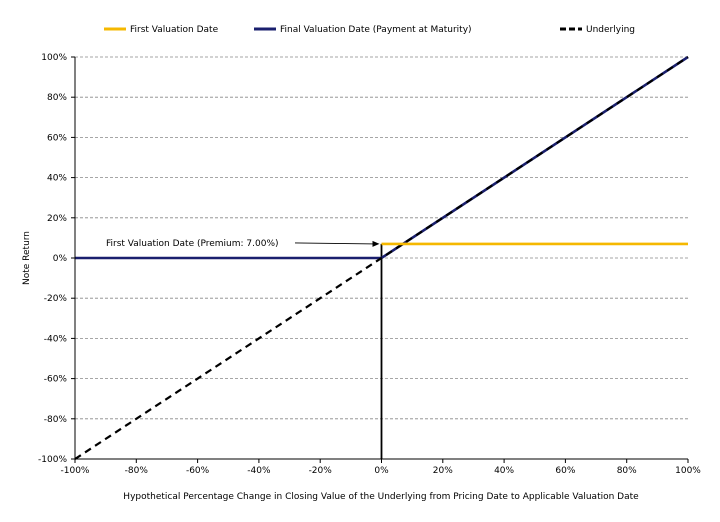 The width and height of the screenshot is (720, 522). I want to click on x-tick-label: 20%, so click(443, 471).